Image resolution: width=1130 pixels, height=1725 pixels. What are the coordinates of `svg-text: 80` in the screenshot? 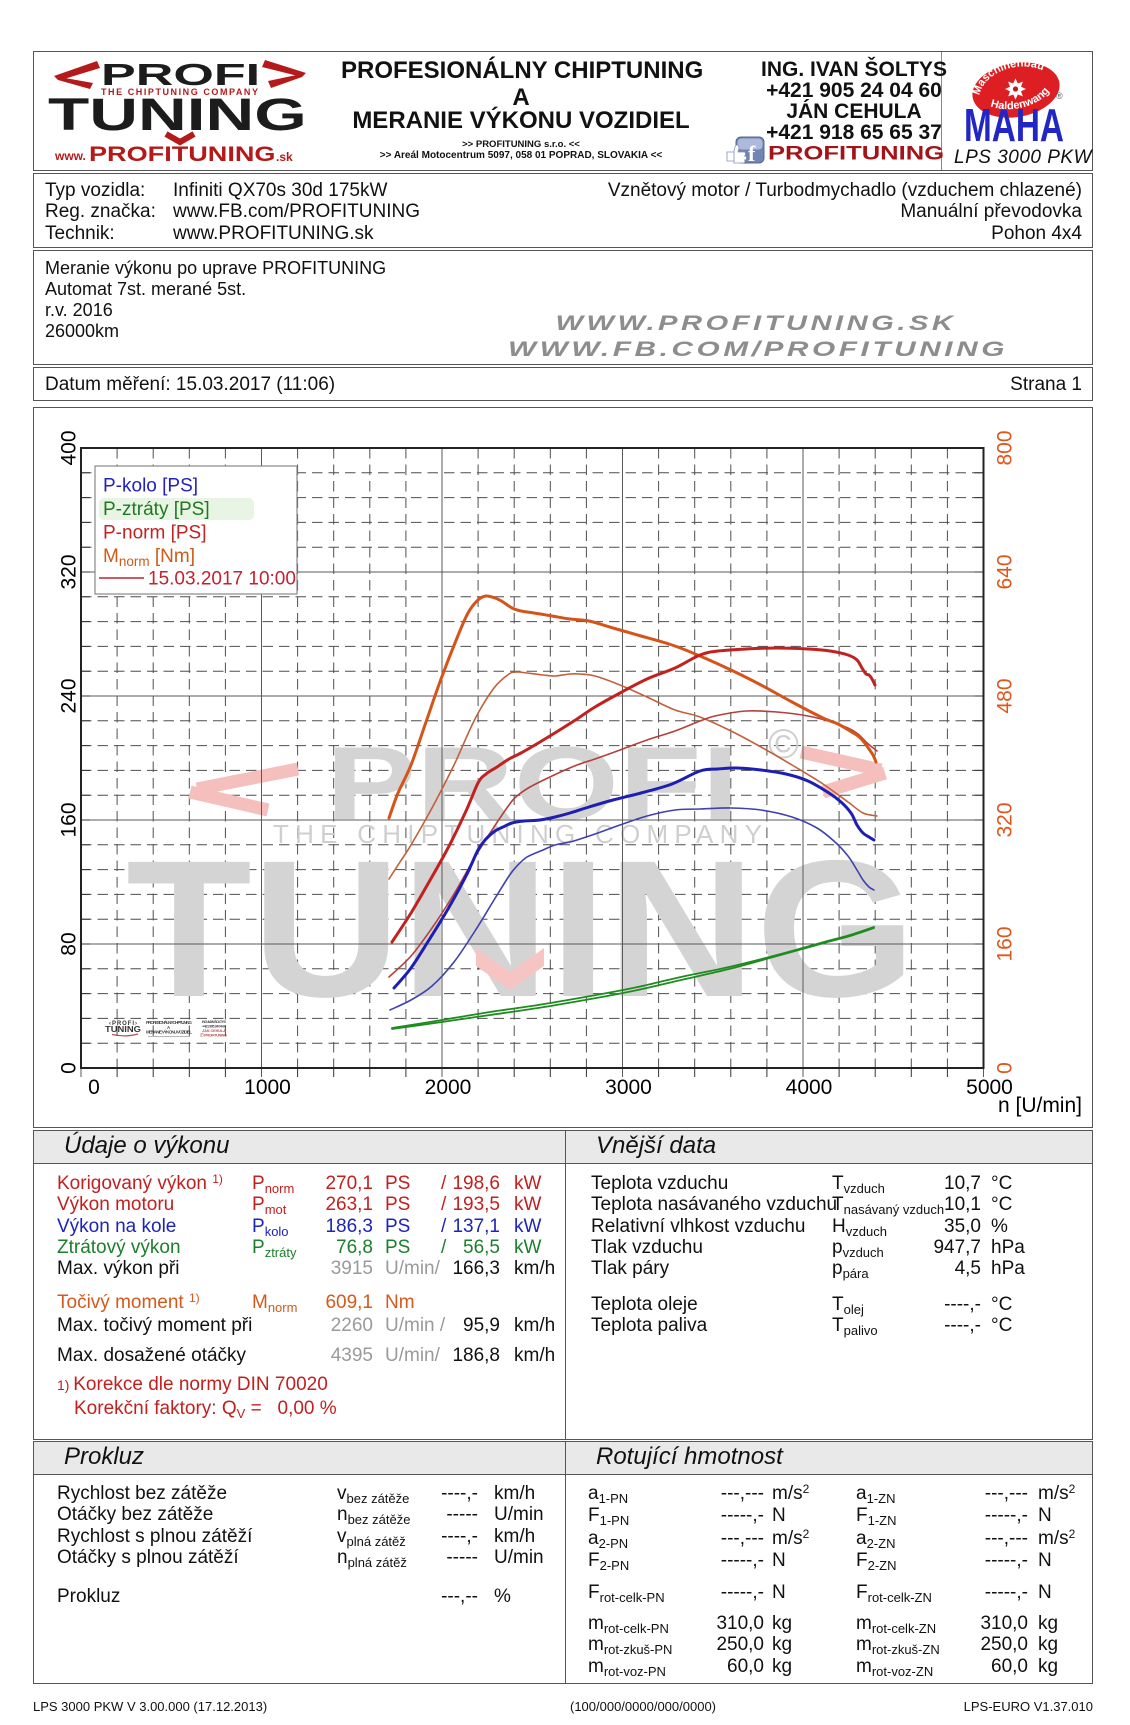 It's located at (69, 943).